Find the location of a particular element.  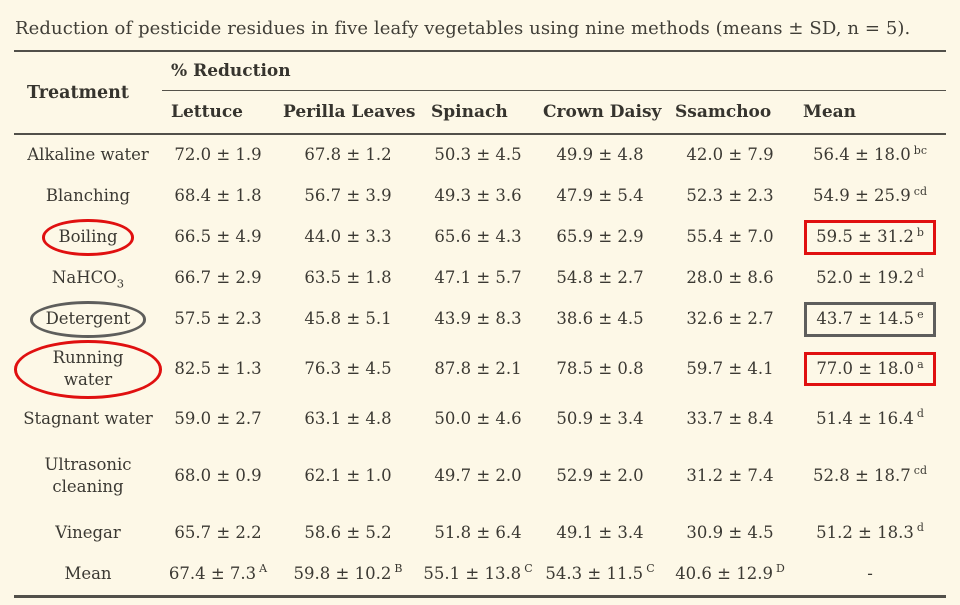

cell-value: 63.1 ± 4.8 is located at coordinates (348, 418).